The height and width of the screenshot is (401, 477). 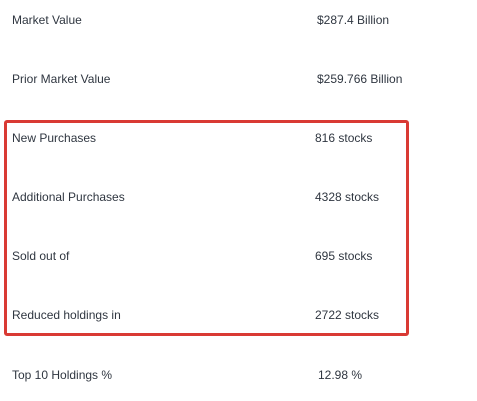 I want to click on row-prior-market-value: Prior Market Value $259.766 Billion, so click(x=238, y=79).